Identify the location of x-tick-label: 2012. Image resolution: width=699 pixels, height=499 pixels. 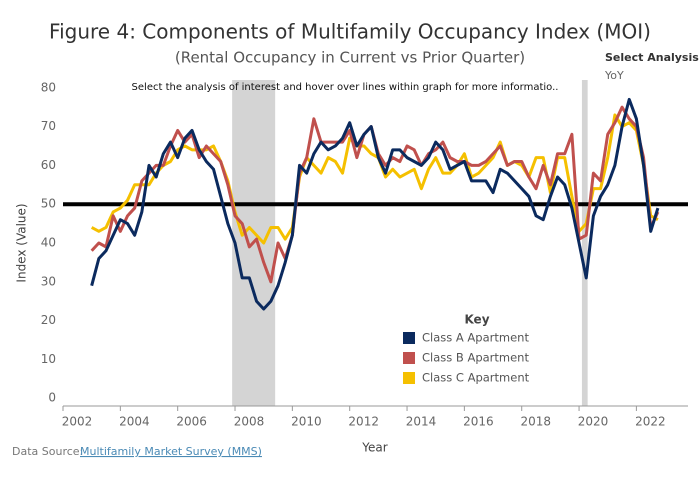
(363, 422).